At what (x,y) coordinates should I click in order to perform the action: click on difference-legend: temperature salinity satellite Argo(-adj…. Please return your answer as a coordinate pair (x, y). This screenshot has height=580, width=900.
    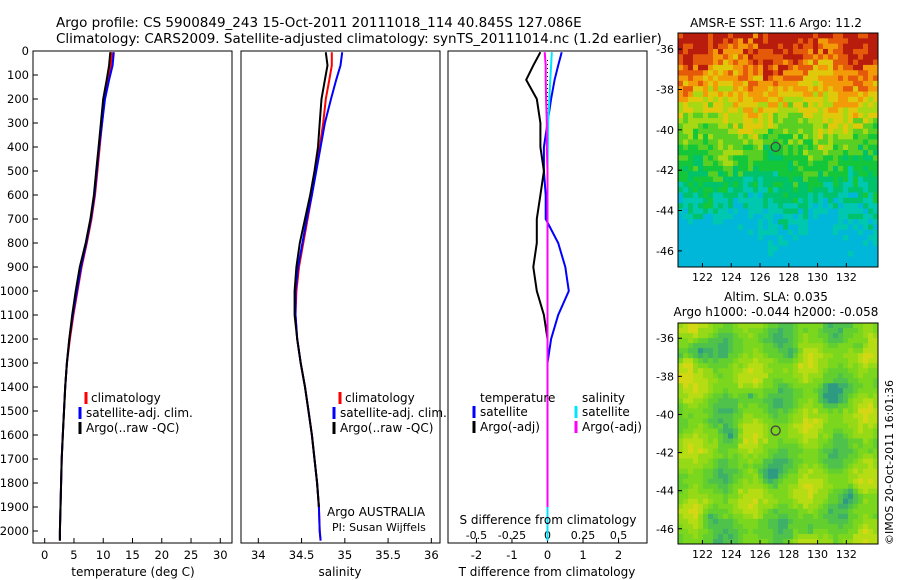
    Looking at the image, I should click on (557, 412).